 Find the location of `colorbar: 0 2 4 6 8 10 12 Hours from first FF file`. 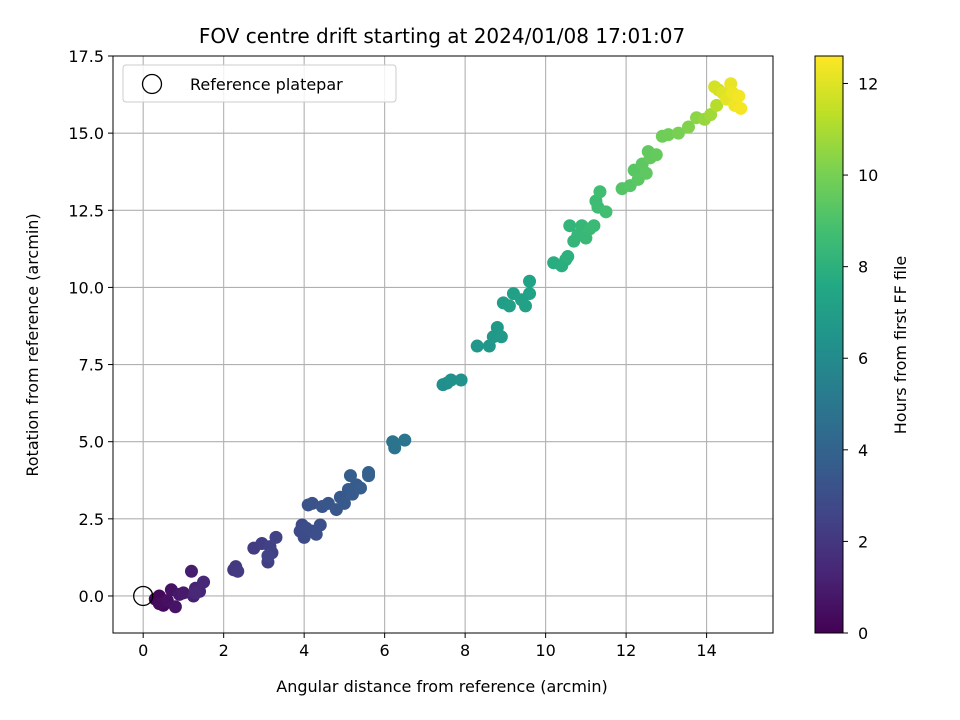

colorbar: 0 2 4 6 8 10 12 Hours from first FF file is located at coordinates (862, 349).